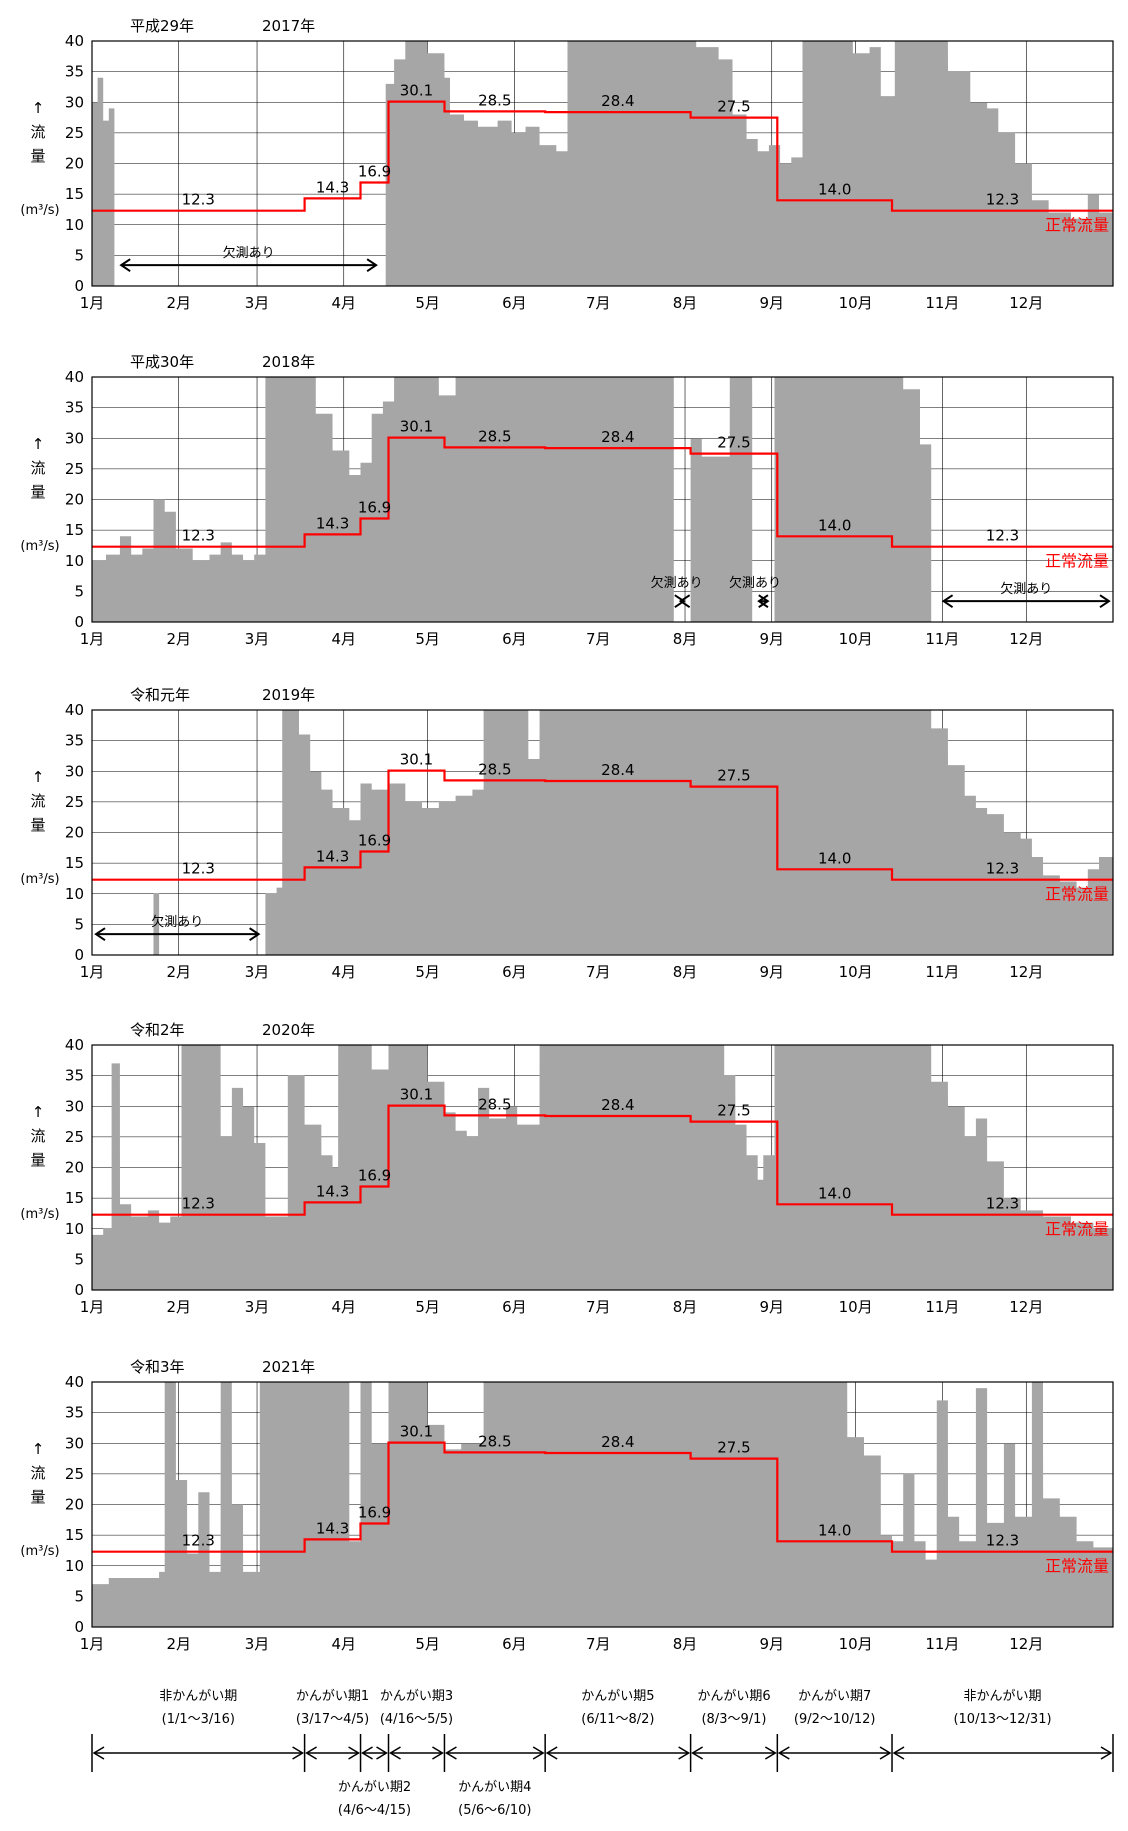  What do you see at coordinates (288, 695) in the screenshot?
I see `chart-title-year: 2019年` at bounding box center [288, 695].